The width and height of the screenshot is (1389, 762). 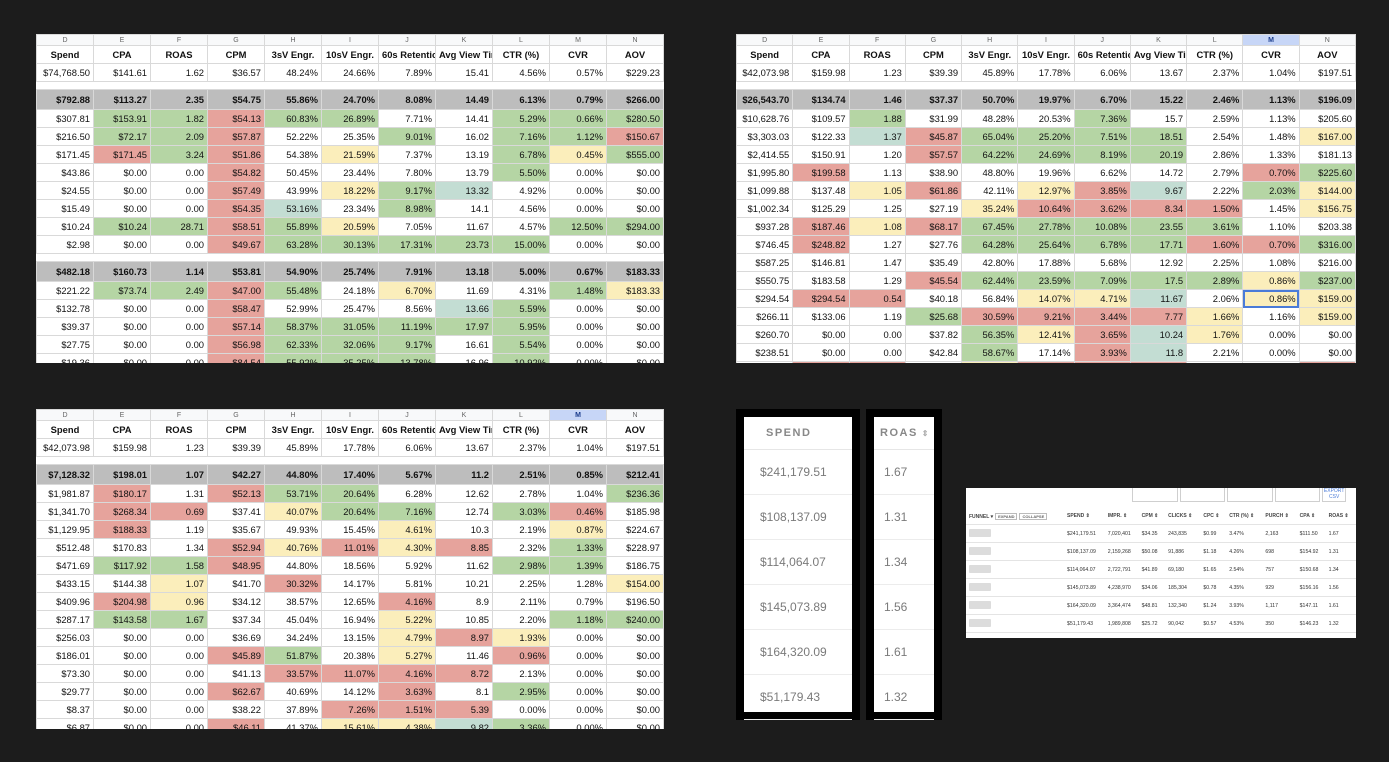 What do you see at coordinates (179, 415) in the screenshot?
I see `column-letter: F` at bounding box center [179, 415].